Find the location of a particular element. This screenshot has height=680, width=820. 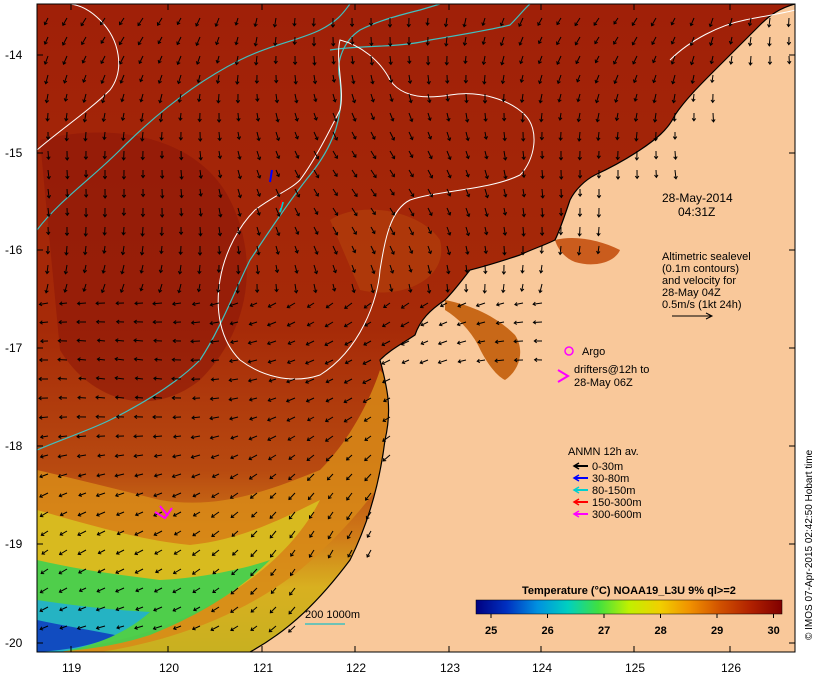

argo-label: Argo is located at coordinates (593, 352).